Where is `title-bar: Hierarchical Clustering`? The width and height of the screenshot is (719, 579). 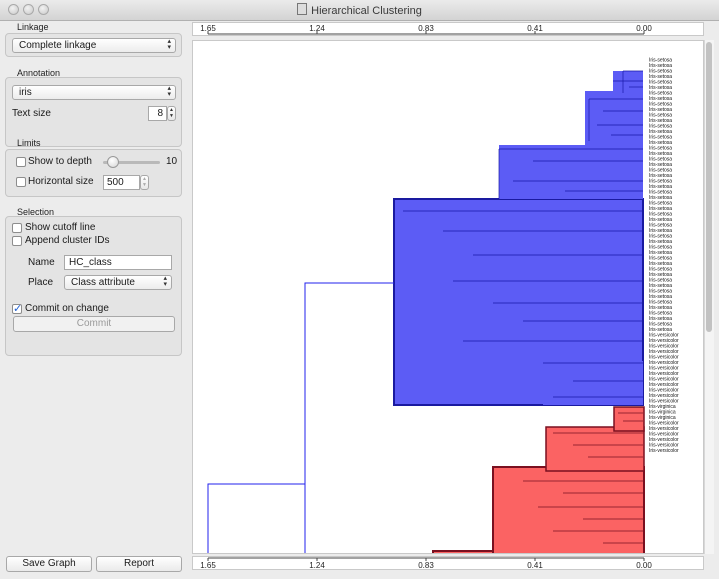 title-bar: Hierarchical Clustering is located at coordinates (359, 10).